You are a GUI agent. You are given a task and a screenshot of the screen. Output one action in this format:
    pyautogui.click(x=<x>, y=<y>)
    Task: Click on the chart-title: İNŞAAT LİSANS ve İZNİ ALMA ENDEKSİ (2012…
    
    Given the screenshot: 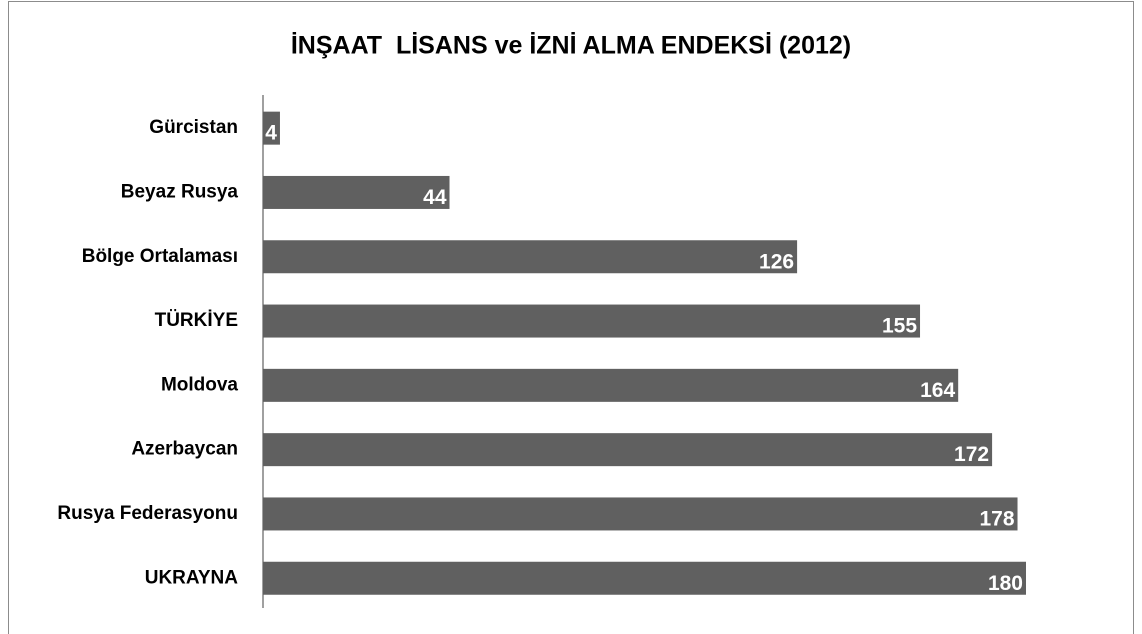 What is the action you would take?
    pyautogui.click(x=571, y=46)
    